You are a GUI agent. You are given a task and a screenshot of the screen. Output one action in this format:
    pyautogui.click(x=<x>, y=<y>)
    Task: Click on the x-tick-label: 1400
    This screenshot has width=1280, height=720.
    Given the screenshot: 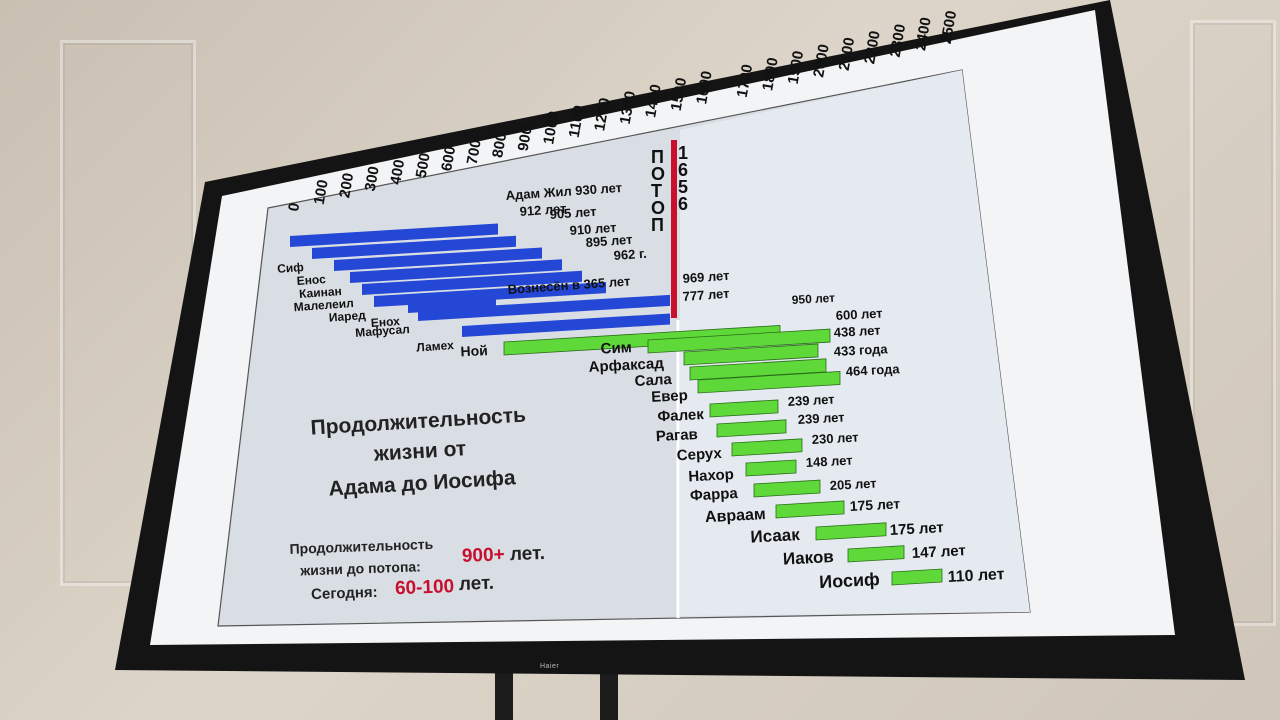 What is the action you would take?
    pyautogui.click(x=653, y=101)
    